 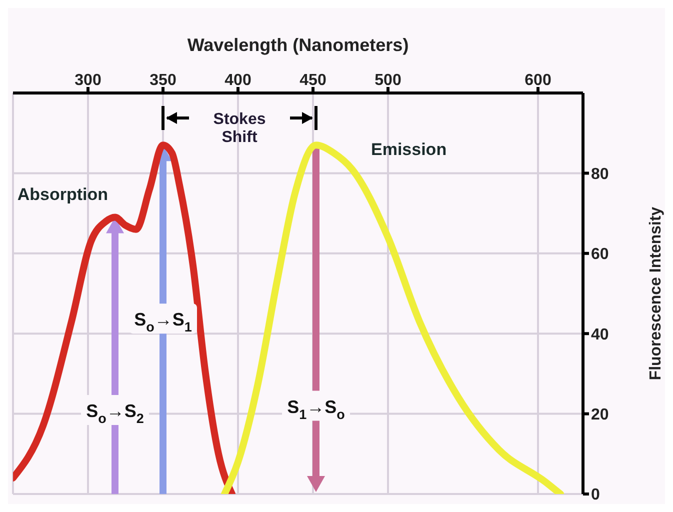 I want to click on x-tick-label: 350, so click(x=163, y=80).